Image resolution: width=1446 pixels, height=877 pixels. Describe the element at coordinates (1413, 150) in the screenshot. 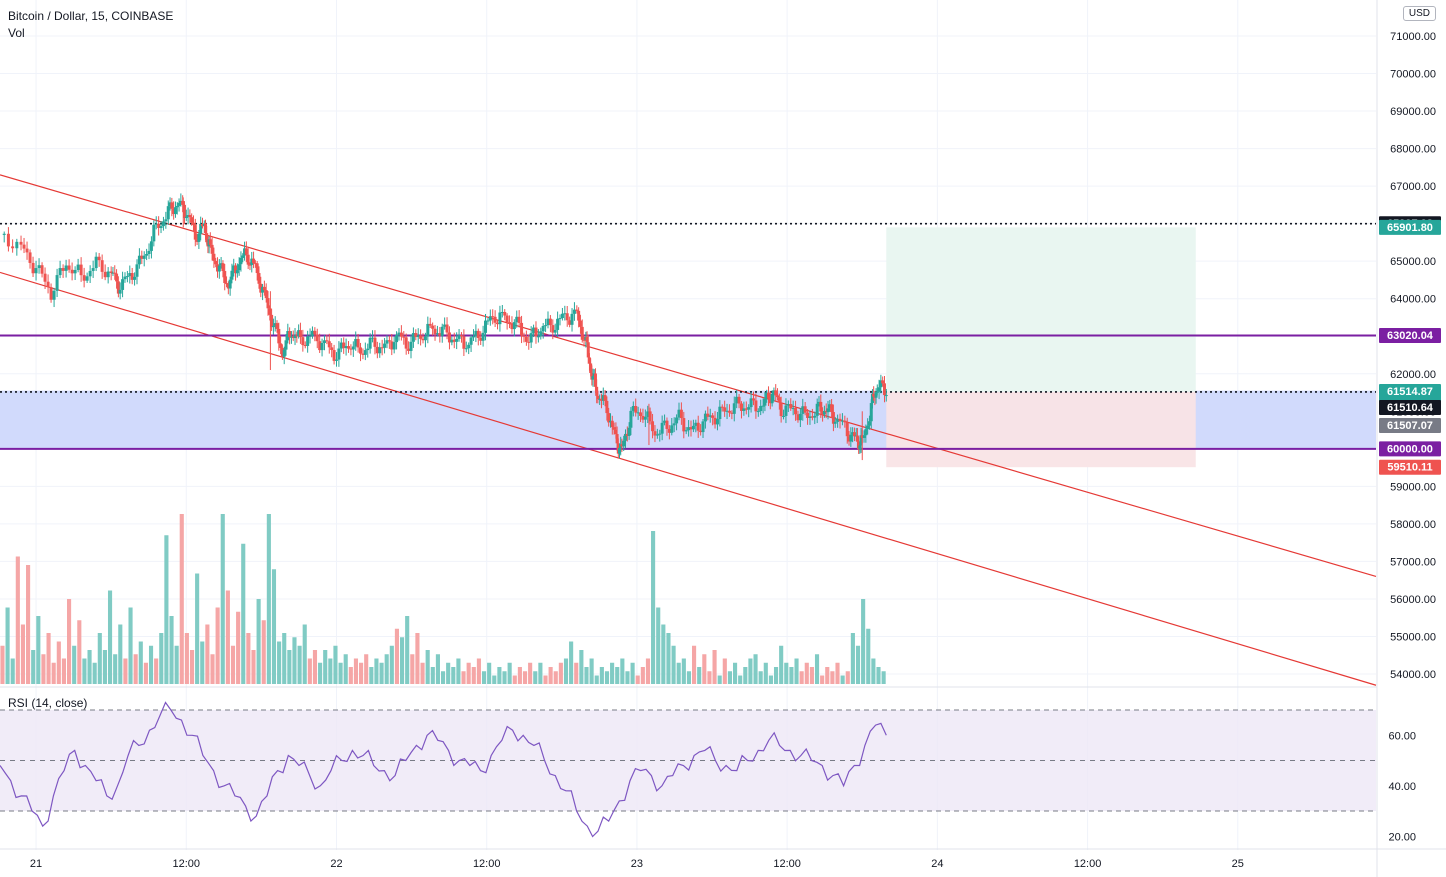

I see `price-tick-label: 68000.00` at that location.